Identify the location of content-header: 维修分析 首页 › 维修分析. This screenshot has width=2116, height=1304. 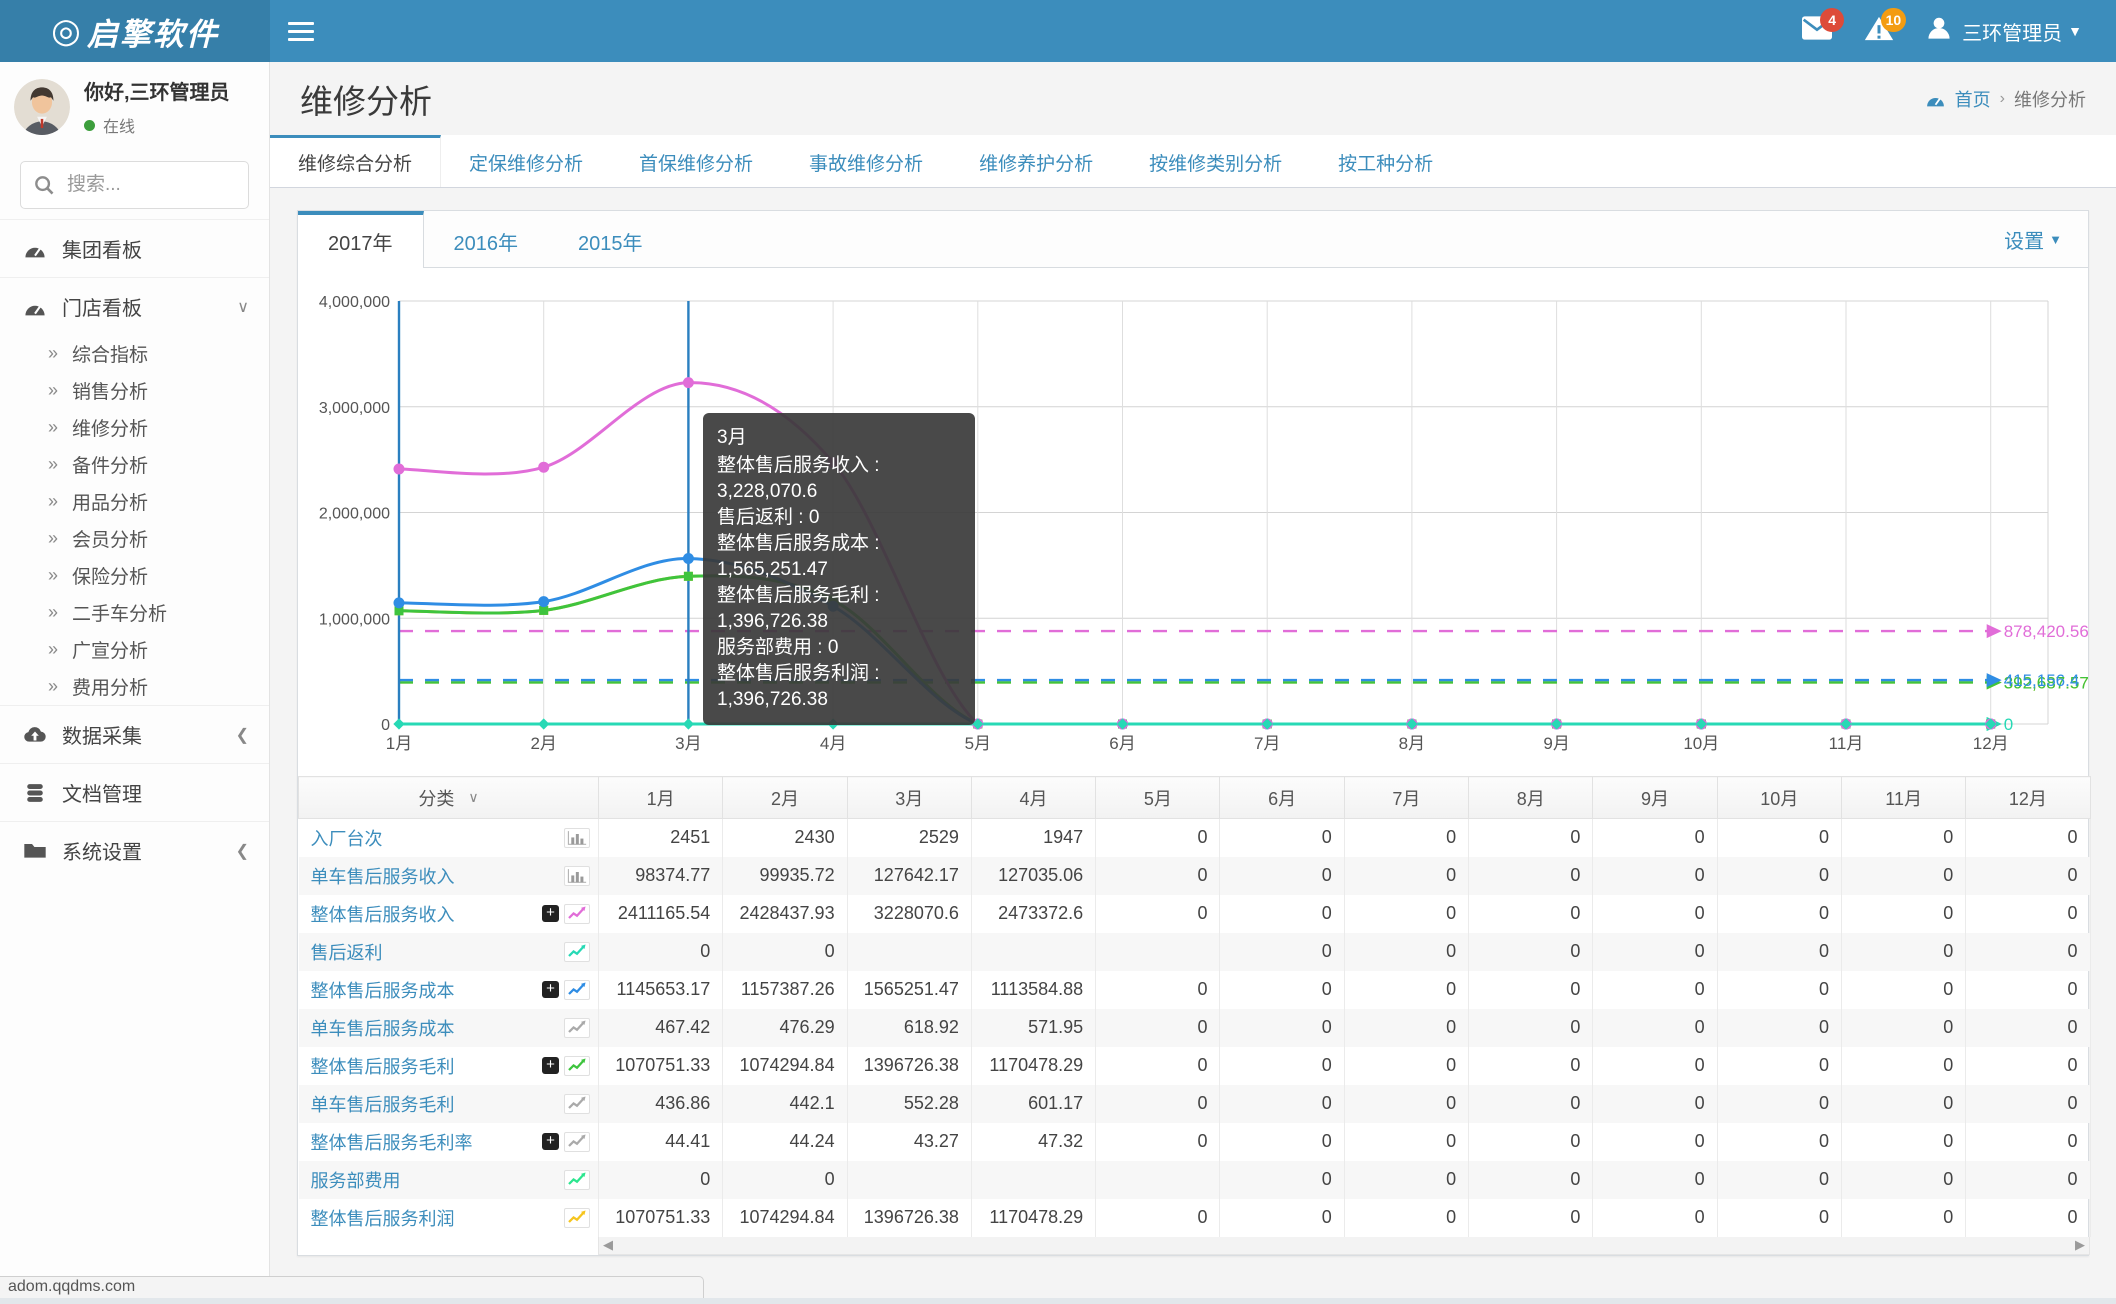
(1193, 98).